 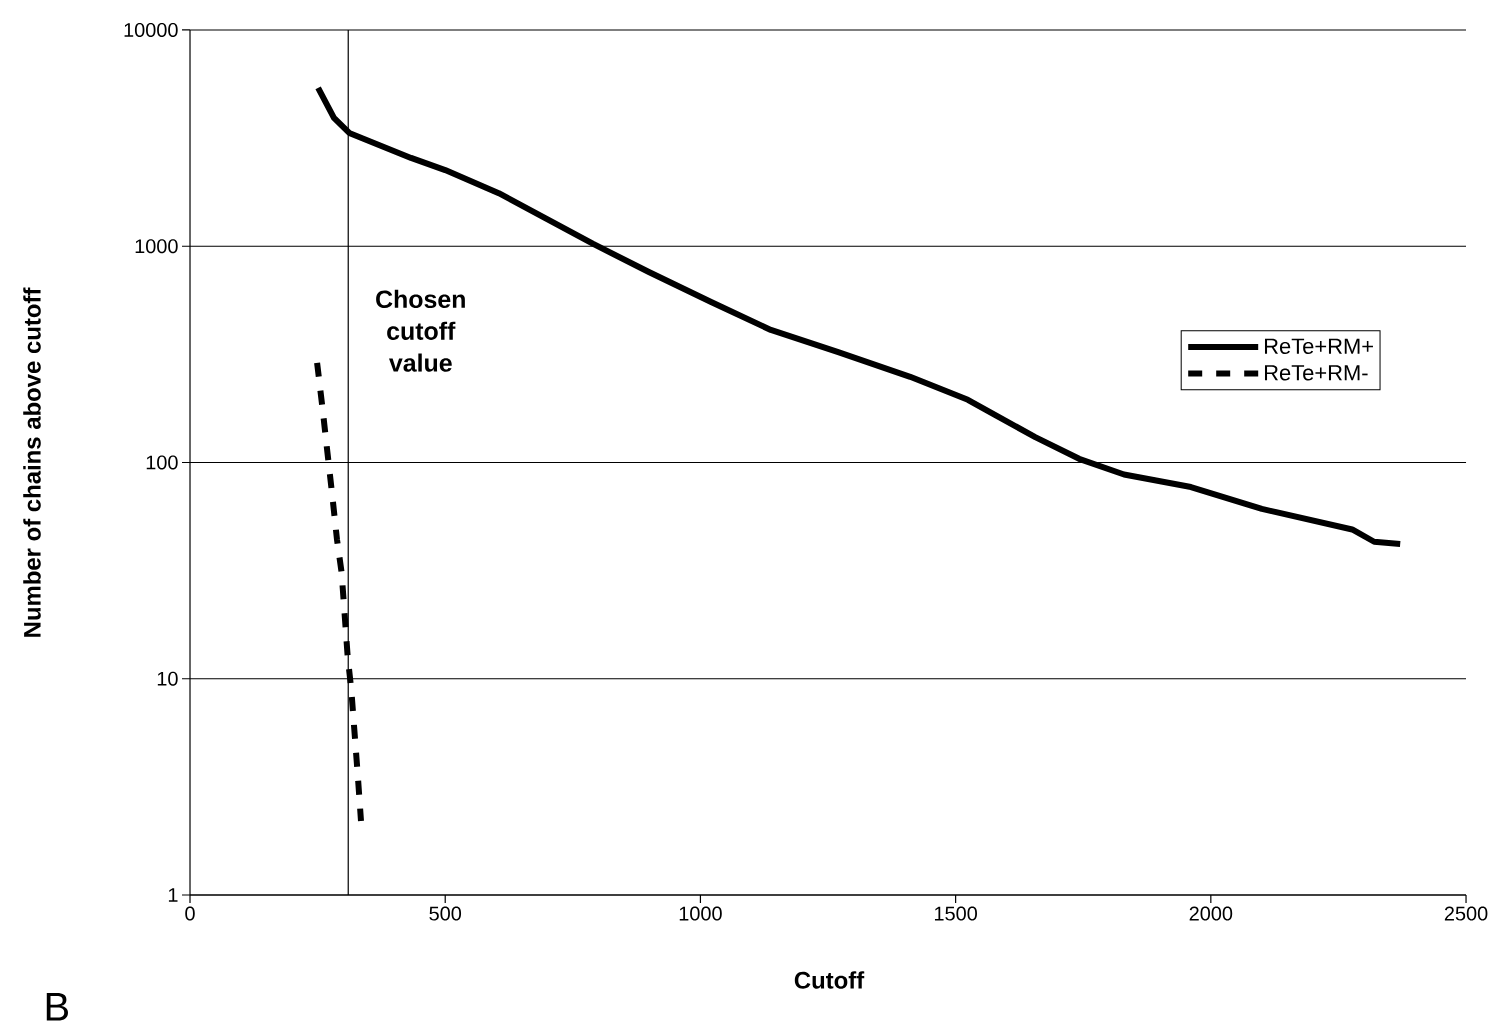 I want to click on y-tick-label: 1000, so click(x=156, y=246).